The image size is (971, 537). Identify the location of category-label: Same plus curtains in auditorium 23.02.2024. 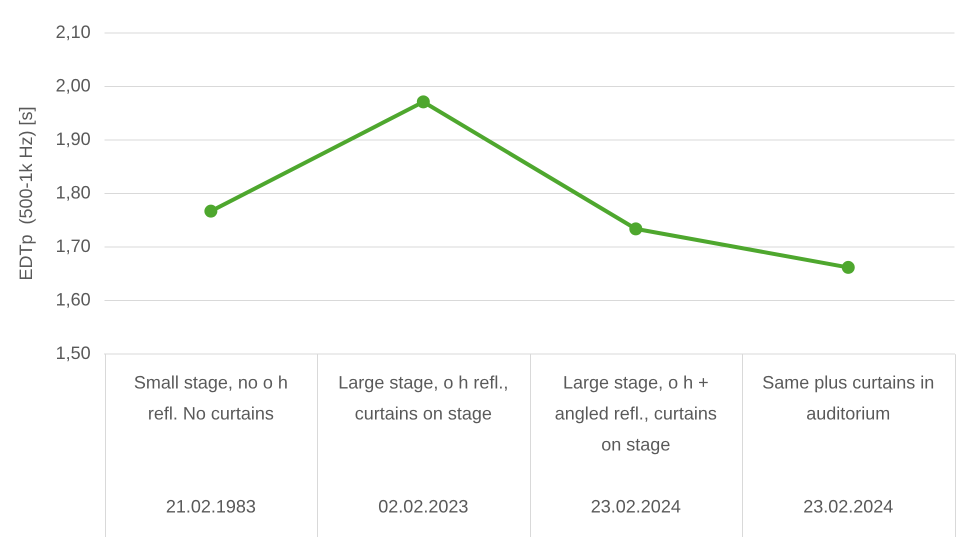
(848, 444).